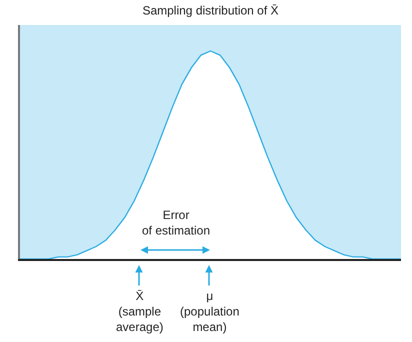 The width and height of the screenshot is (412, 342). What do you see at coordinates (210, 10) in the screenshot?
I see `chart-title: Sampling distribution of X̄` at bounding box center [210, 10].